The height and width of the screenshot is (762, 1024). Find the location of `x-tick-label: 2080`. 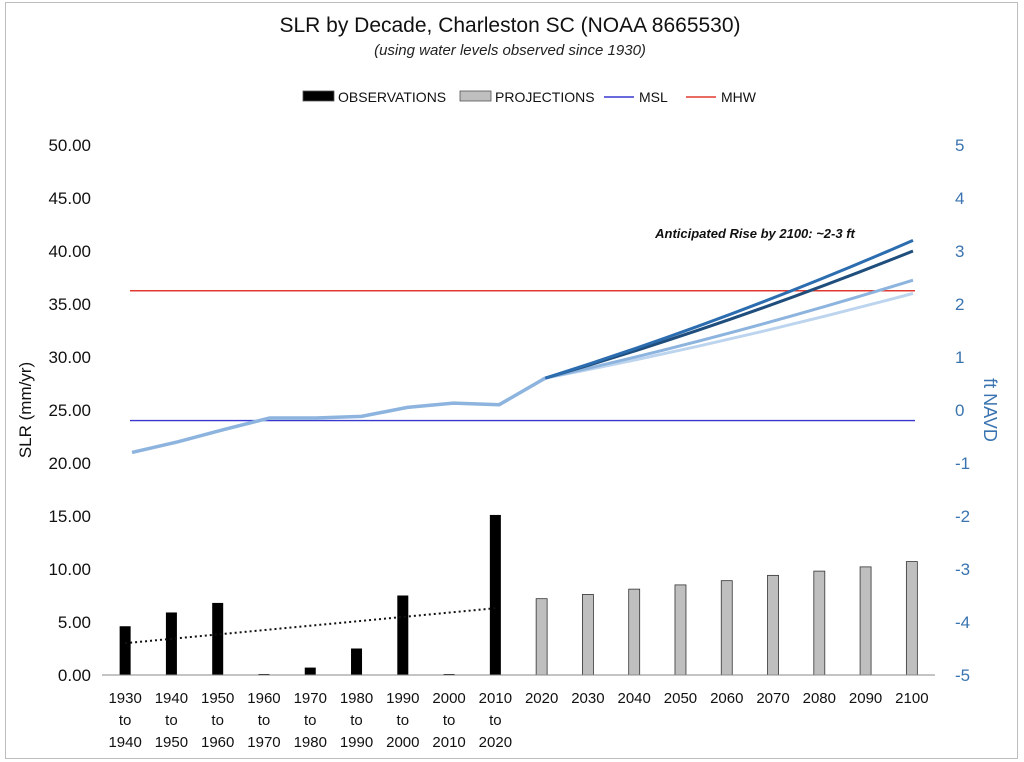

x-tick-label: 2080 is located at coordinates (819, 698).